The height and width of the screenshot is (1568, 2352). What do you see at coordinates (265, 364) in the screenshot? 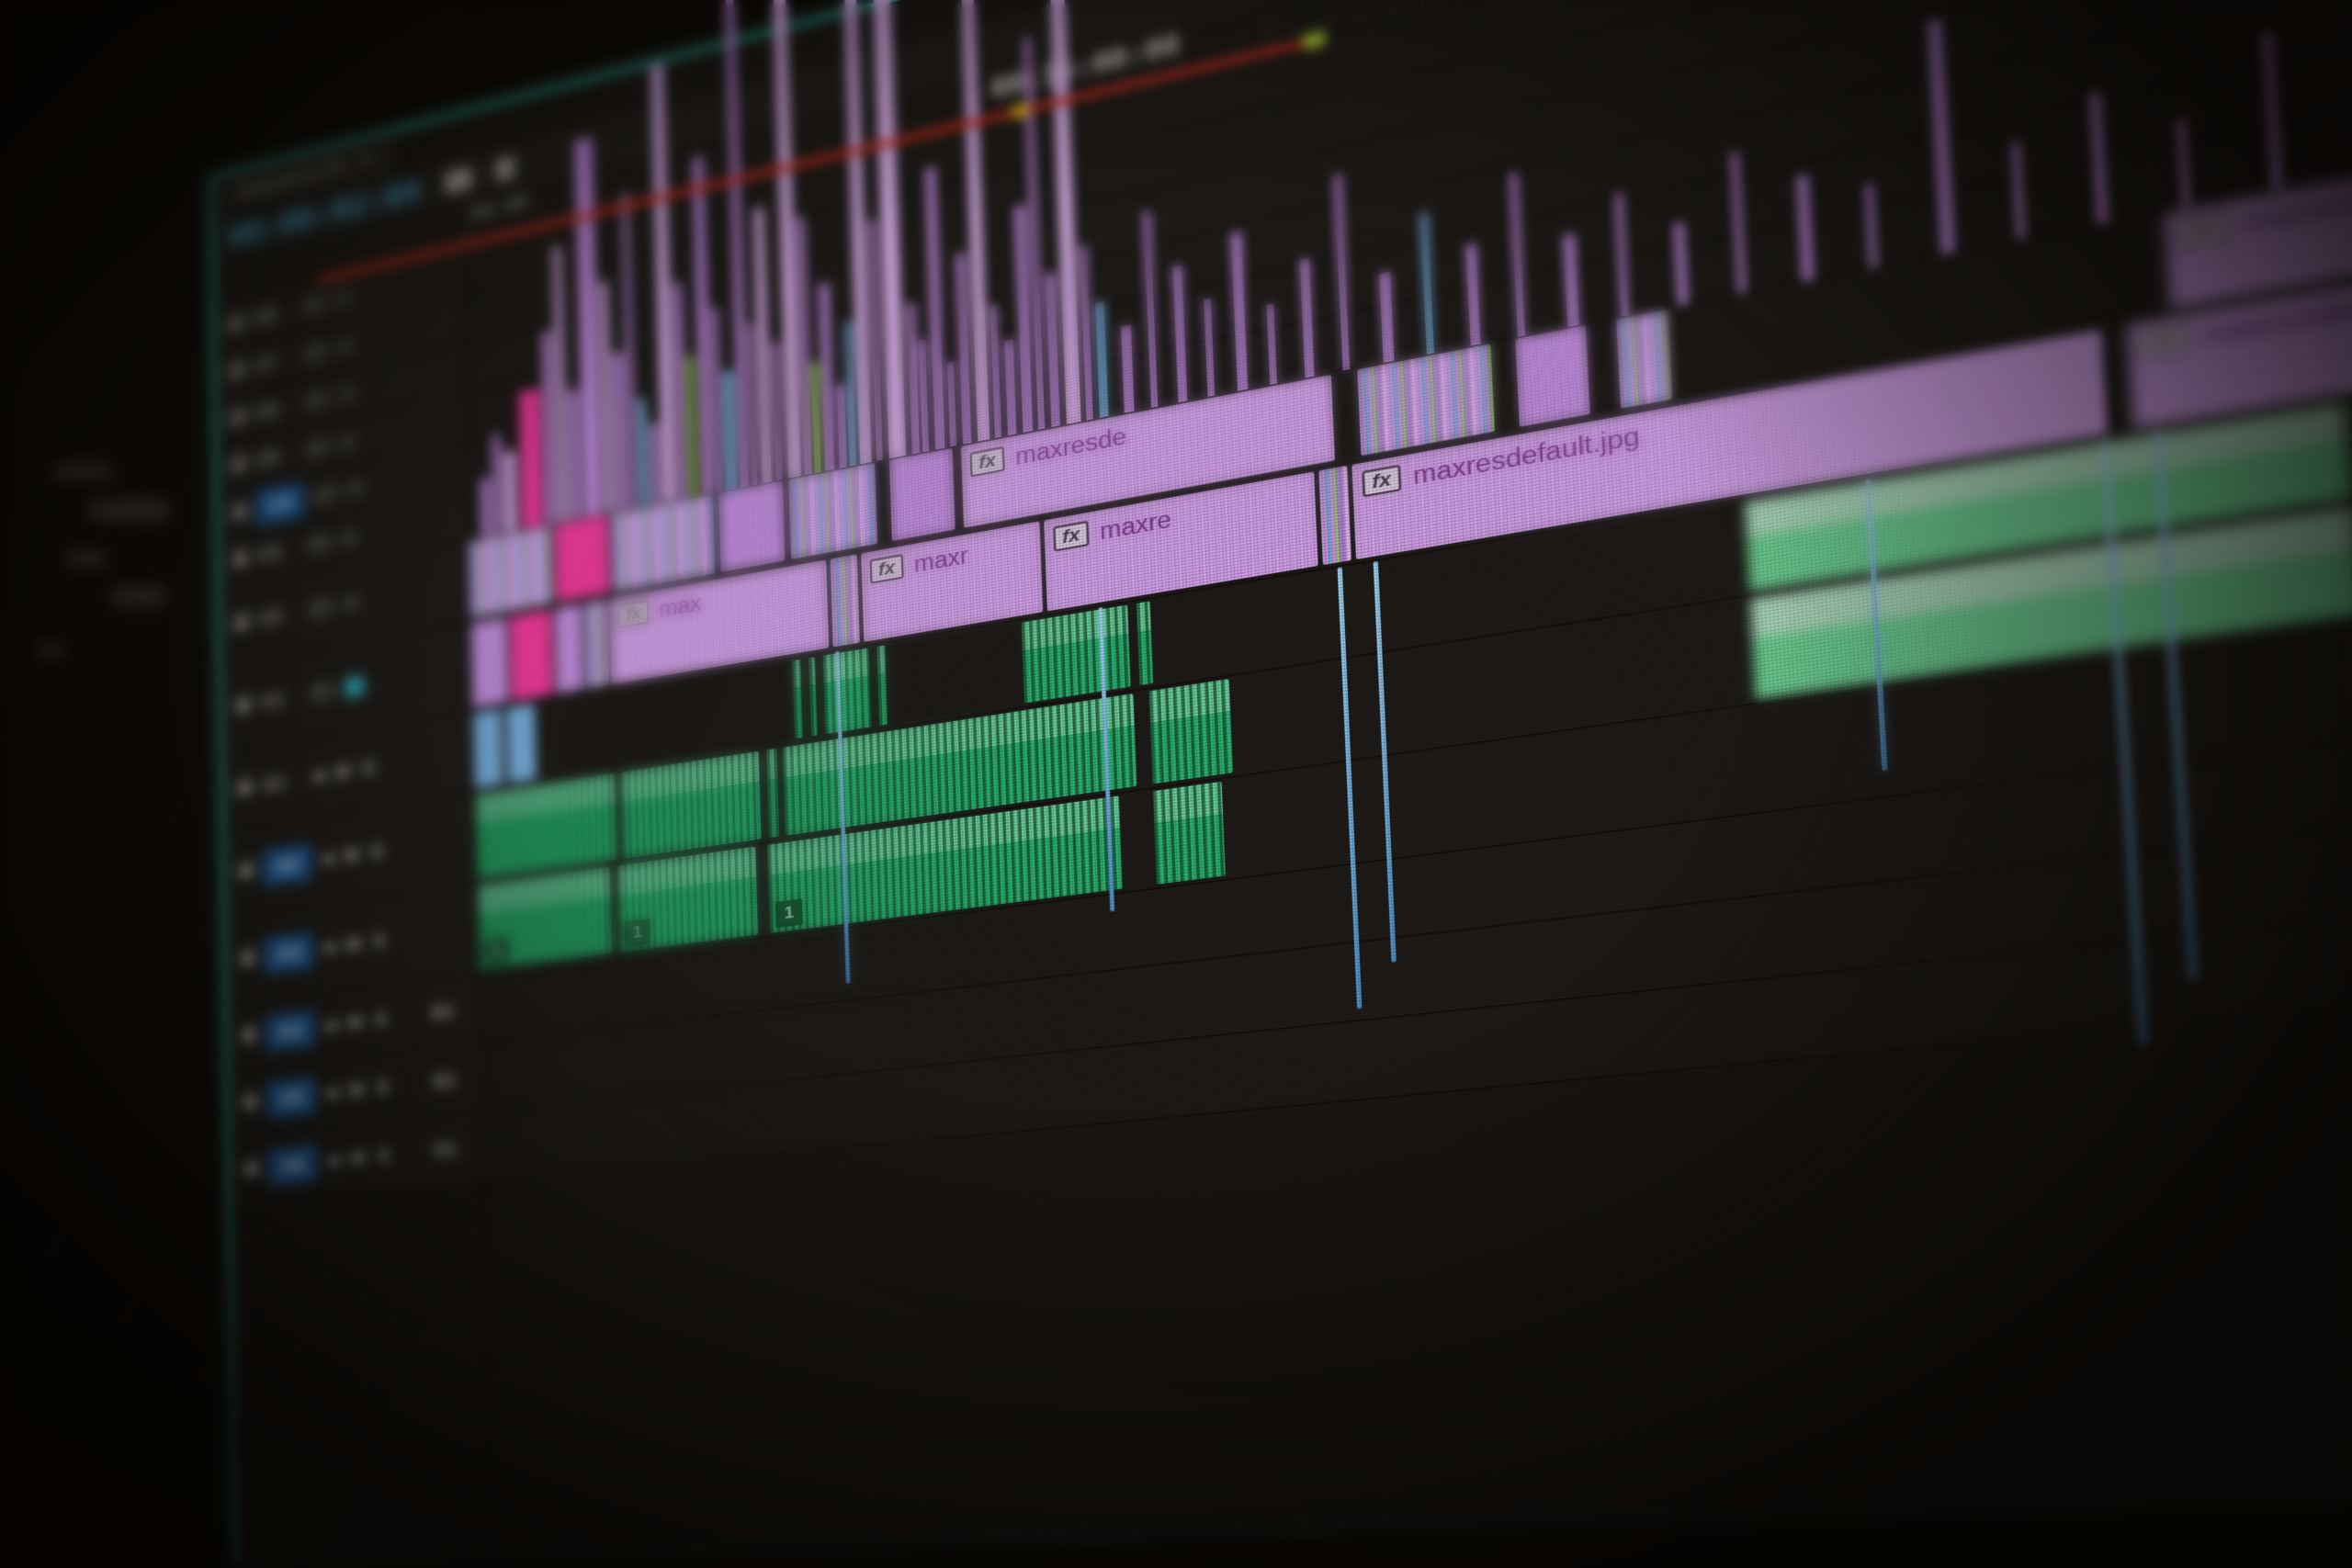
I see `track-name-V7: V7` at bounding box center [265, 364].